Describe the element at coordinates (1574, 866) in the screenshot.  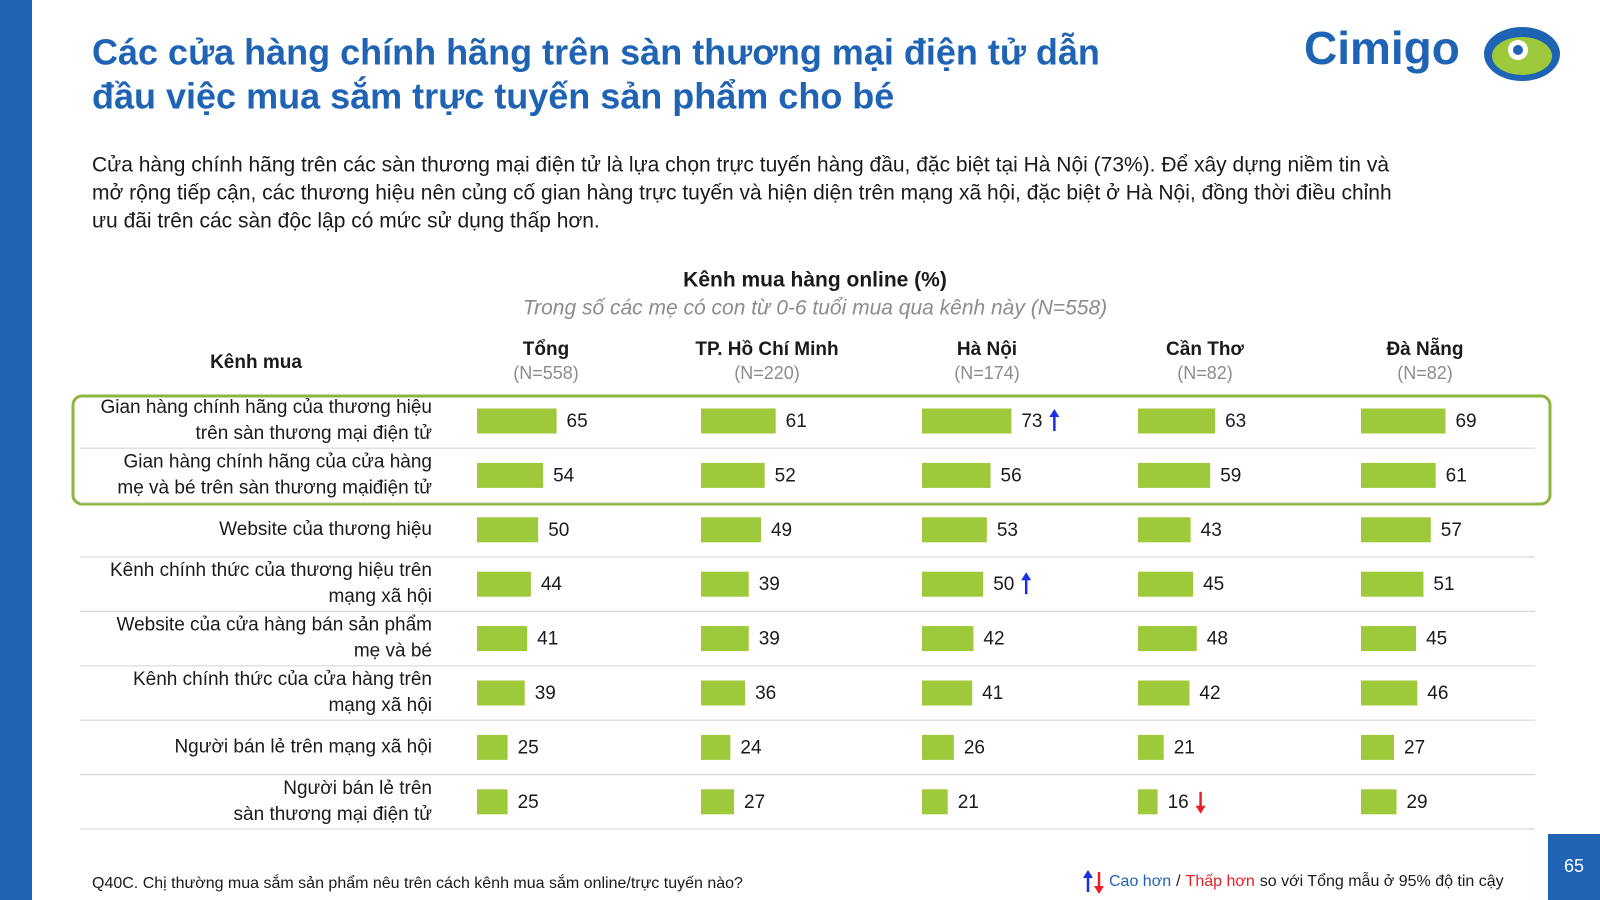
I see `page-number: 65` at that location.